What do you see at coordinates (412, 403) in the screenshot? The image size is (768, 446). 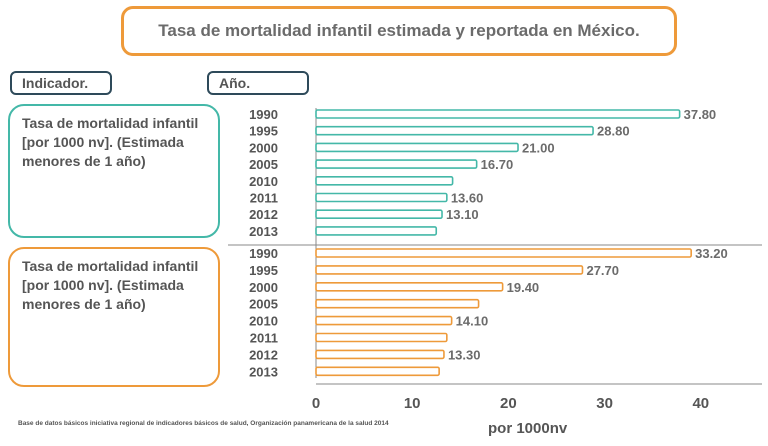 I see `x-tick-label: 10` at bounding box center [412, 403].